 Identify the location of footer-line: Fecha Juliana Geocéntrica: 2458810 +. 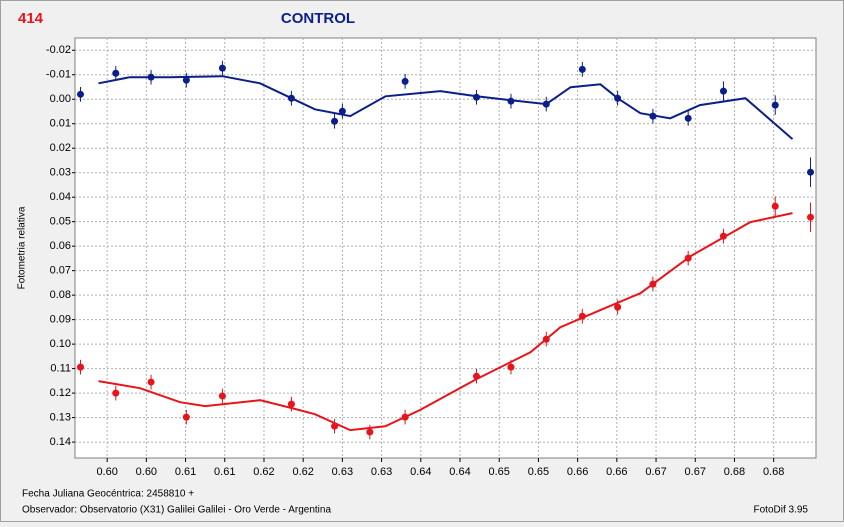
(108, 494).